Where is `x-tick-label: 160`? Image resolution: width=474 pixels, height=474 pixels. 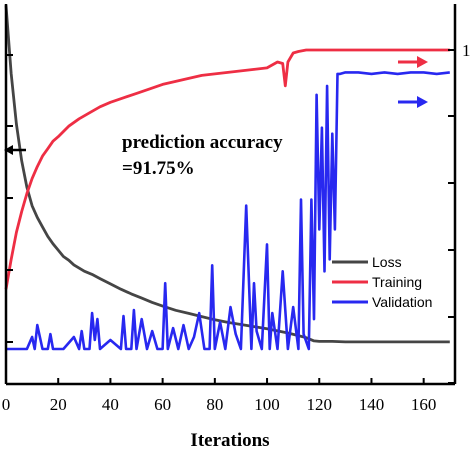 x-tick-label: 160 is located at coordinates (424, 404).